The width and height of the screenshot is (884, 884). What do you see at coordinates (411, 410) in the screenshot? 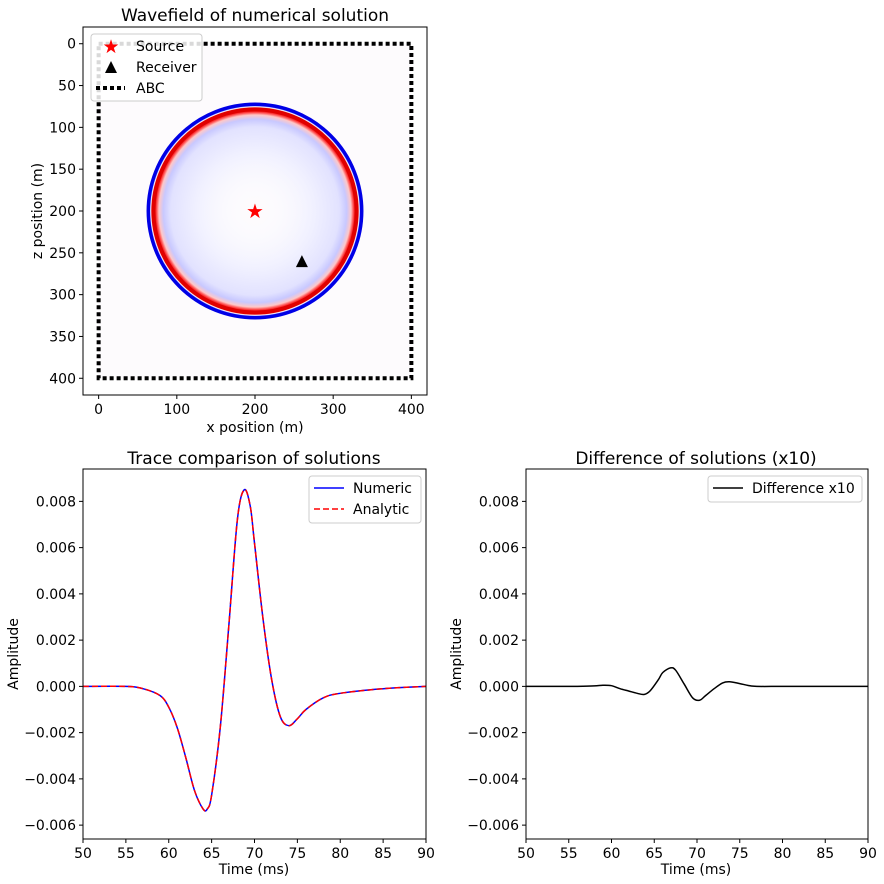
I see `x-tick-label: 400` at bounding box center [411, 410].